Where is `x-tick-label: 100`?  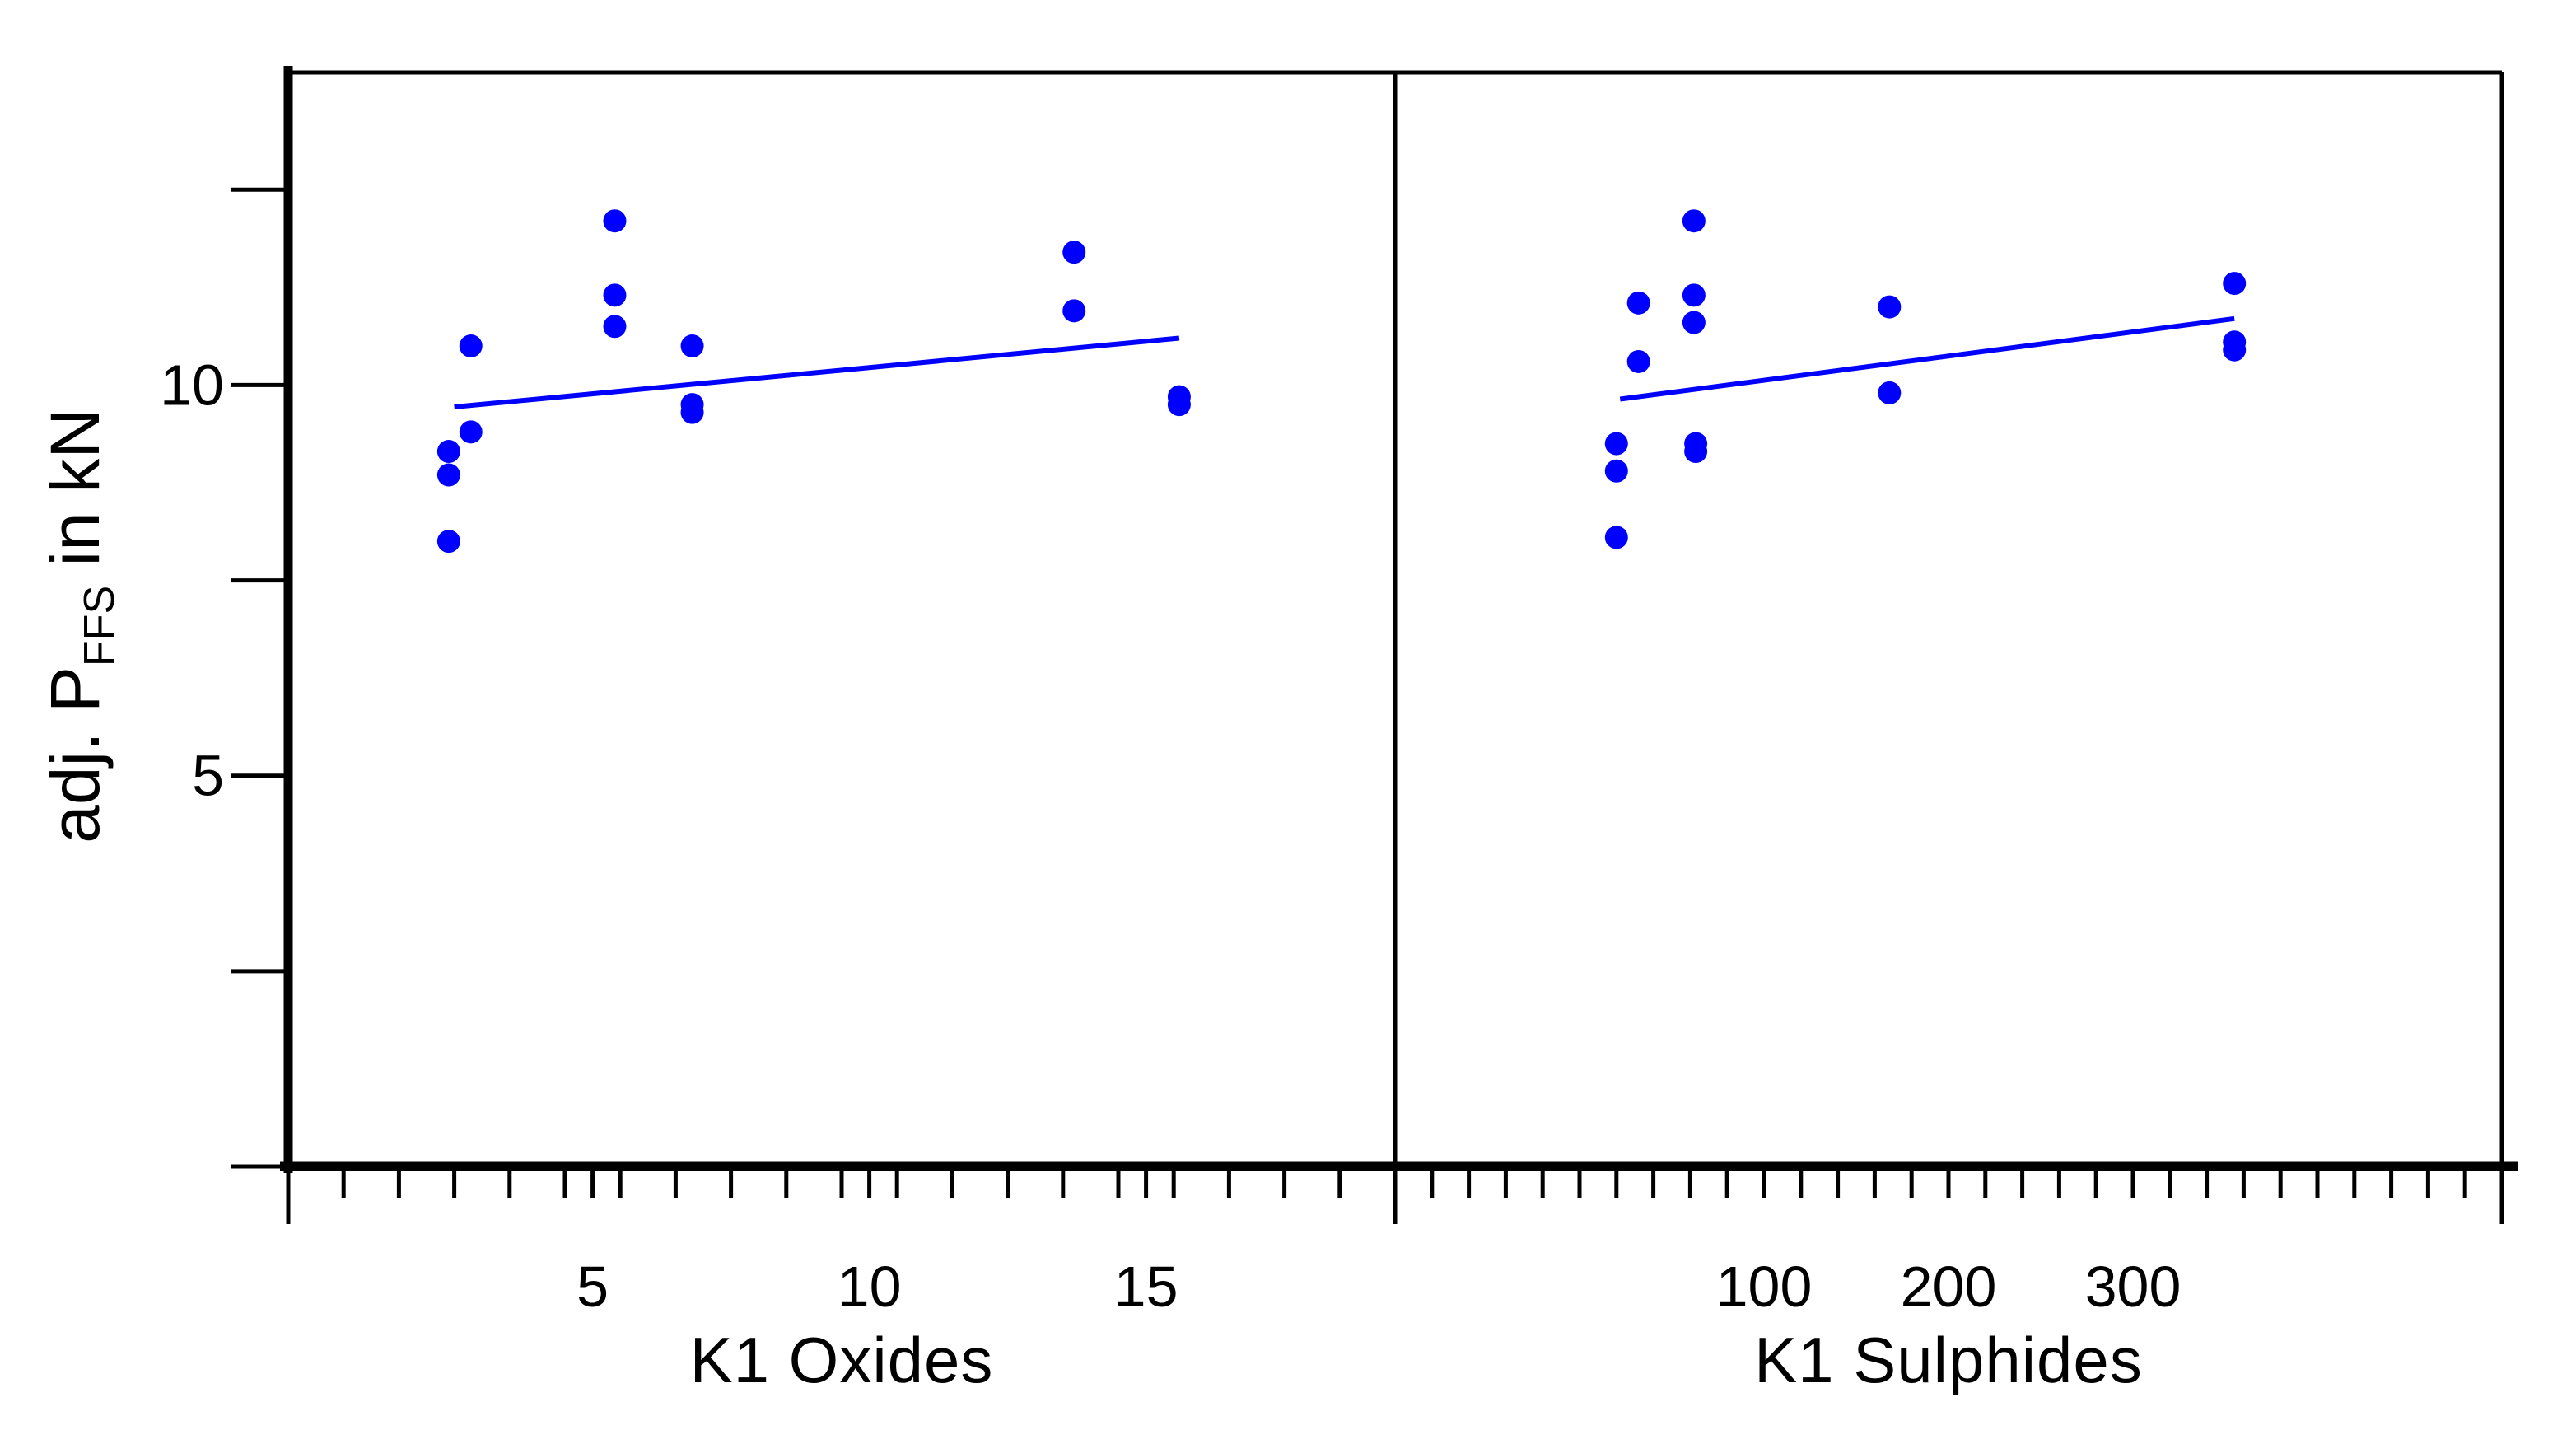 x-tick-label: 100 is located at coordinates (1764, 1287).